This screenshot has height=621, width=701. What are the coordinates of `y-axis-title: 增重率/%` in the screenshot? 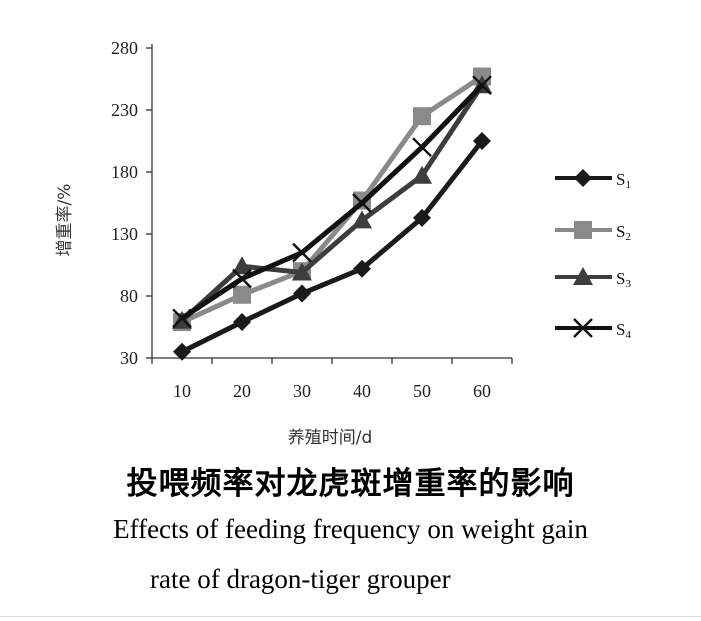 It's located at (65, 220).